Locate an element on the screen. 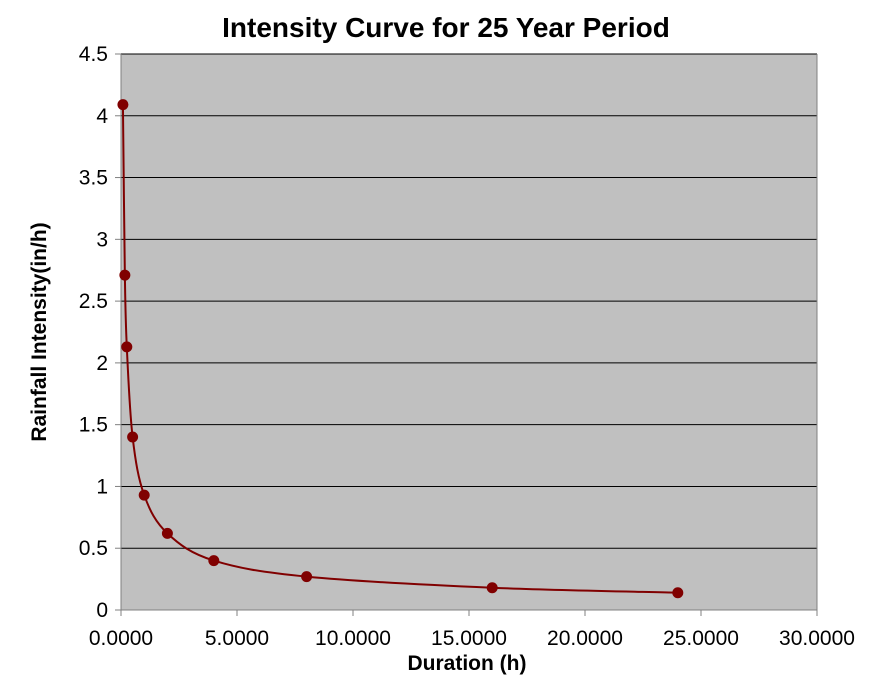  x-tick-label-5: 25.0000 is located at coordinates (701, 638).